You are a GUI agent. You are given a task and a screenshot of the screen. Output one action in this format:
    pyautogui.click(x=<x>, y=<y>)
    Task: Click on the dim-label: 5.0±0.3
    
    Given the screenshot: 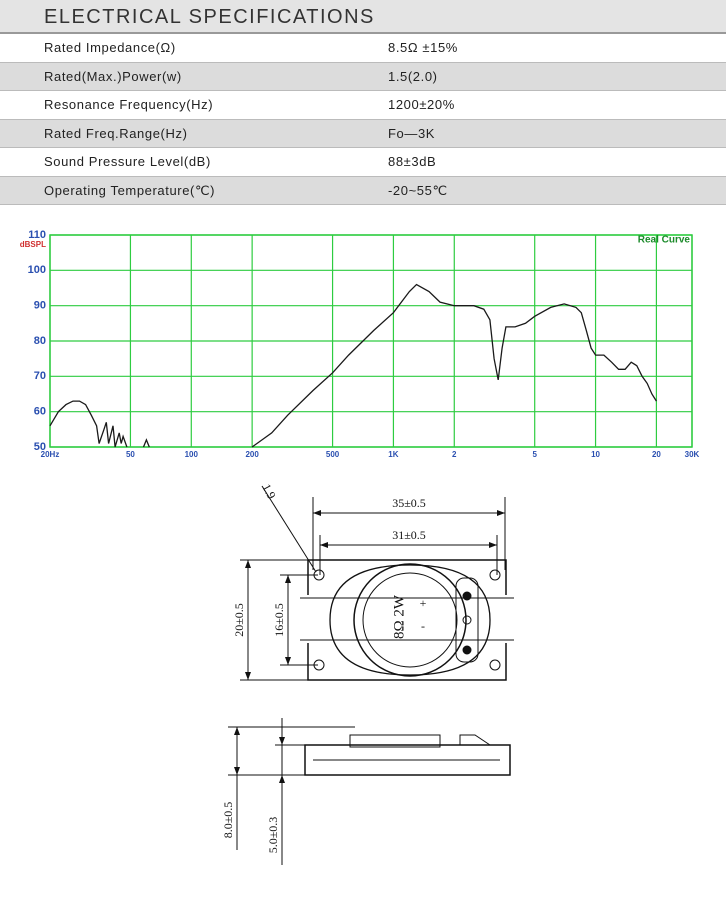 What is the action you would take?
    pyautogui.click(x=273, y=835)
    